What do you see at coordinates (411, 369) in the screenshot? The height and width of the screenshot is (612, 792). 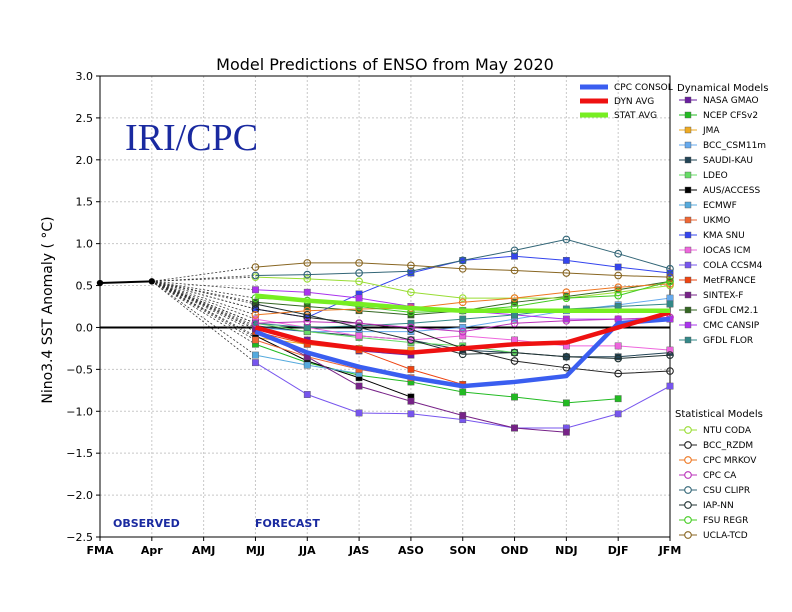 I see `series-metfrance-point` at bounding box center [411, 369].